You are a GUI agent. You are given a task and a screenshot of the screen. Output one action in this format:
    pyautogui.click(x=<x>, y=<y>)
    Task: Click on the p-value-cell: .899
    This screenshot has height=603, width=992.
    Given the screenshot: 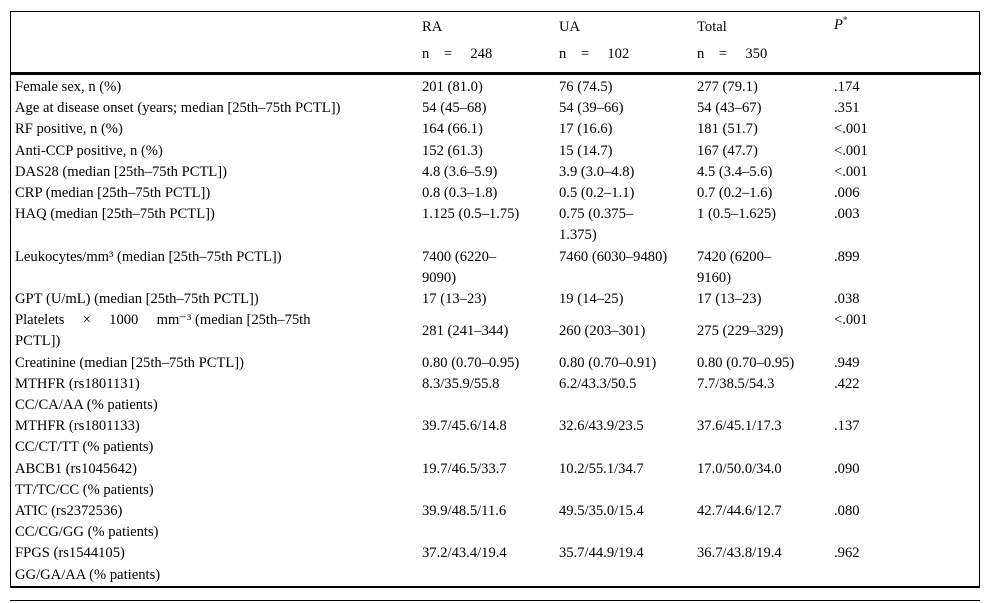 What is the action you would take?
    pyautogui.click(x=847, y=256)
    